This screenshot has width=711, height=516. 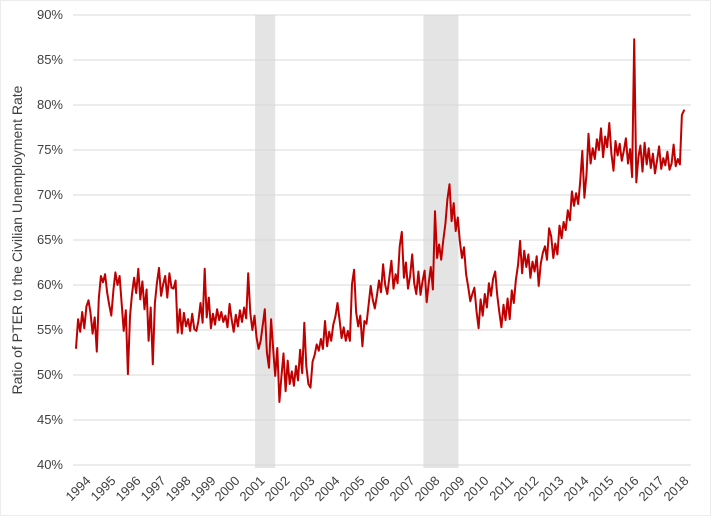 What do you see at coordinates (49, 149) in the screenshot?
I see `y-tick-label: 75%` at bounding box center [49, 149].